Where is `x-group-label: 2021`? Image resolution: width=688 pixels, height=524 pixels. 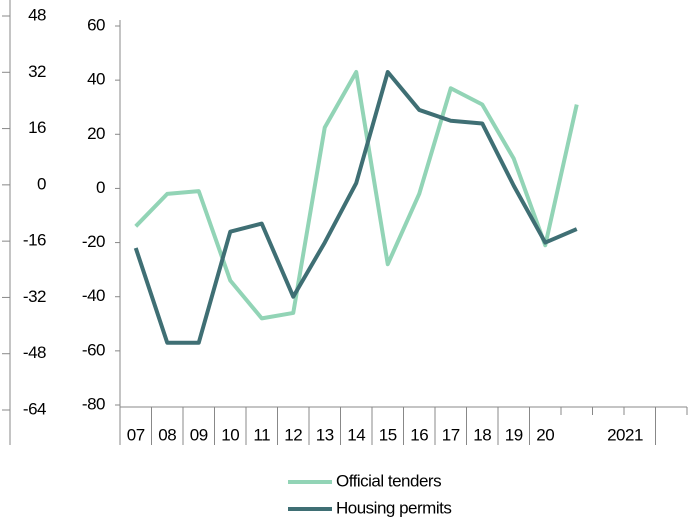
x-group-label: 2021 is located at coordinates (625, 434).